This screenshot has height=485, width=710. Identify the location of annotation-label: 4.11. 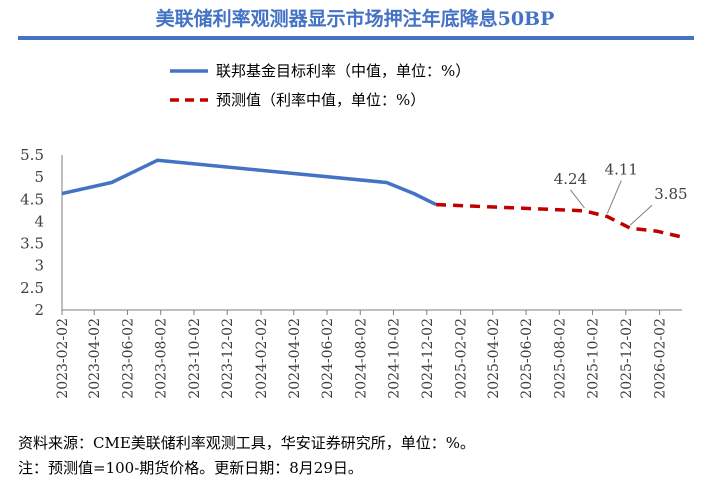
(621, 170).